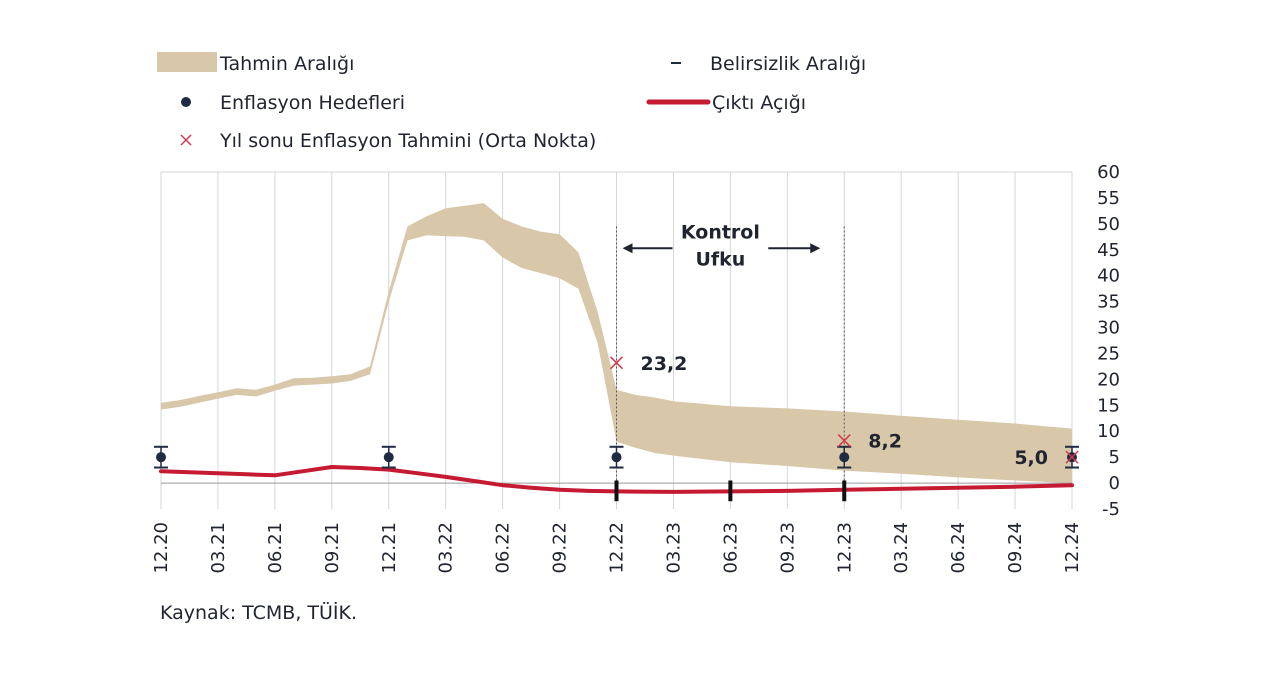 This screenshot has width=1280, height=678. I want to click on y-tick-label: 25, so click(1108, 353).